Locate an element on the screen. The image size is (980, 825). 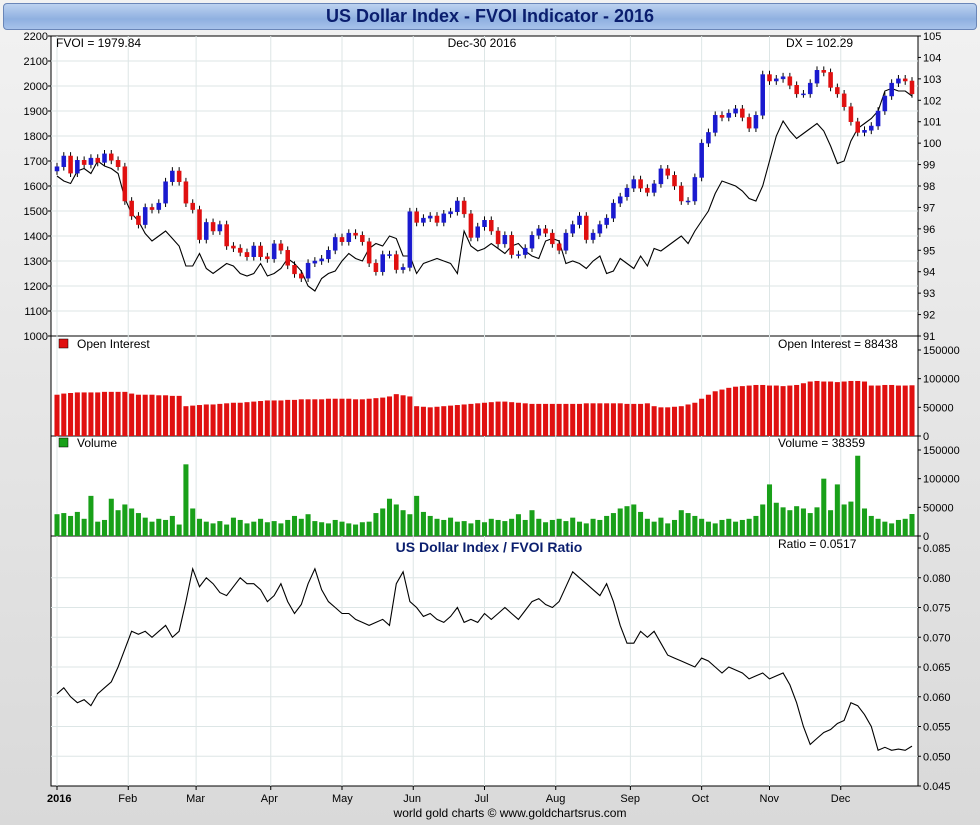
x-tick-label: Nov is located at coordinates (770, 799).